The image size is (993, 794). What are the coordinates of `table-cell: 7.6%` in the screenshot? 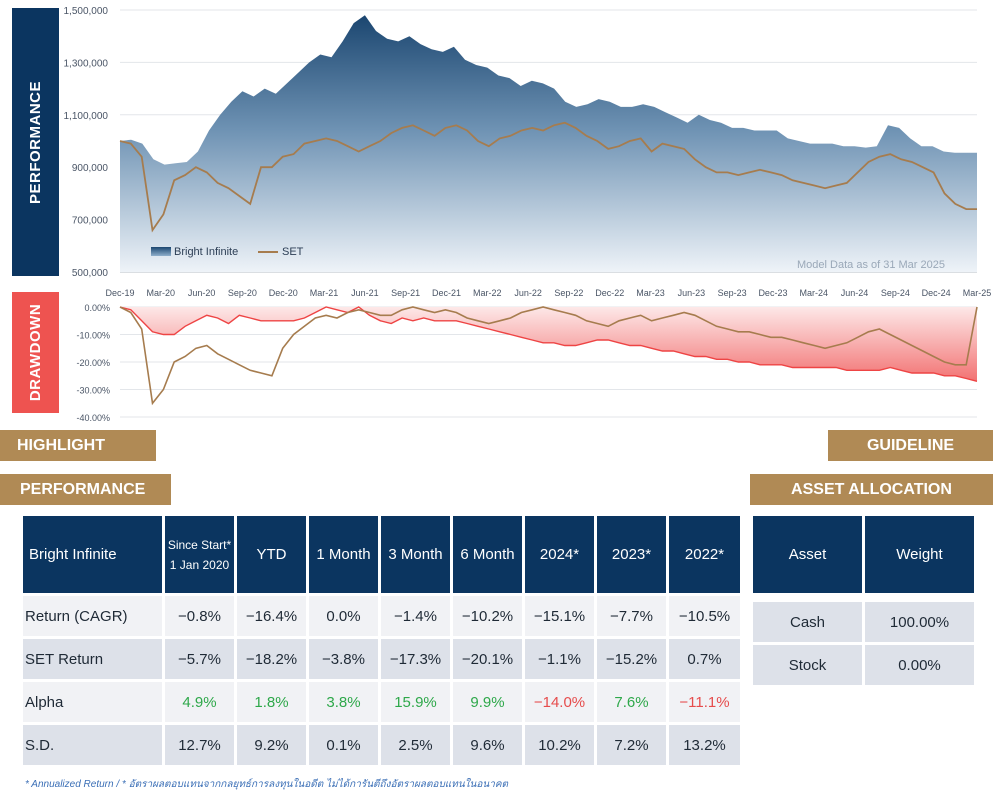 It's located at (631, 702).